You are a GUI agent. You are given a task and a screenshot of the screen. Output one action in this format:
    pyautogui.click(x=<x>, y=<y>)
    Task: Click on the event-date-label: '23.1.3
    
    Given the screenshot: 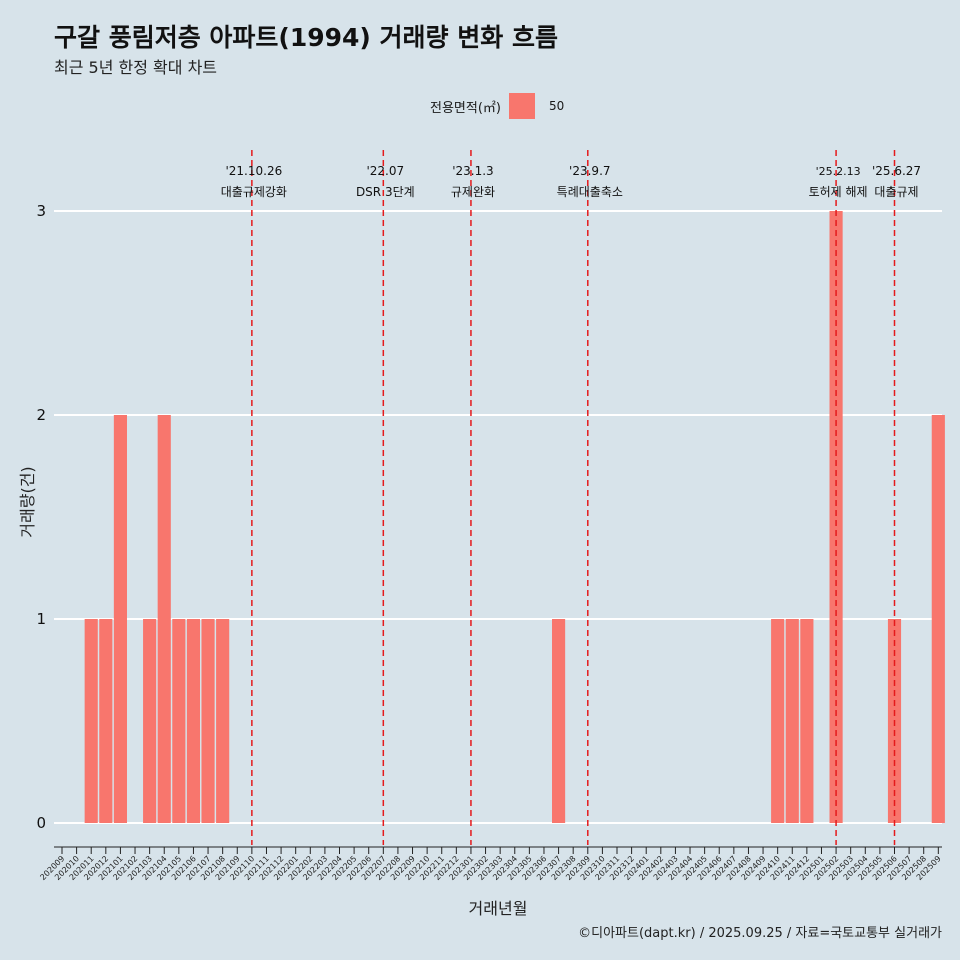 What is the action you would take?
    pyautogui.click(x=472, y=171)
    